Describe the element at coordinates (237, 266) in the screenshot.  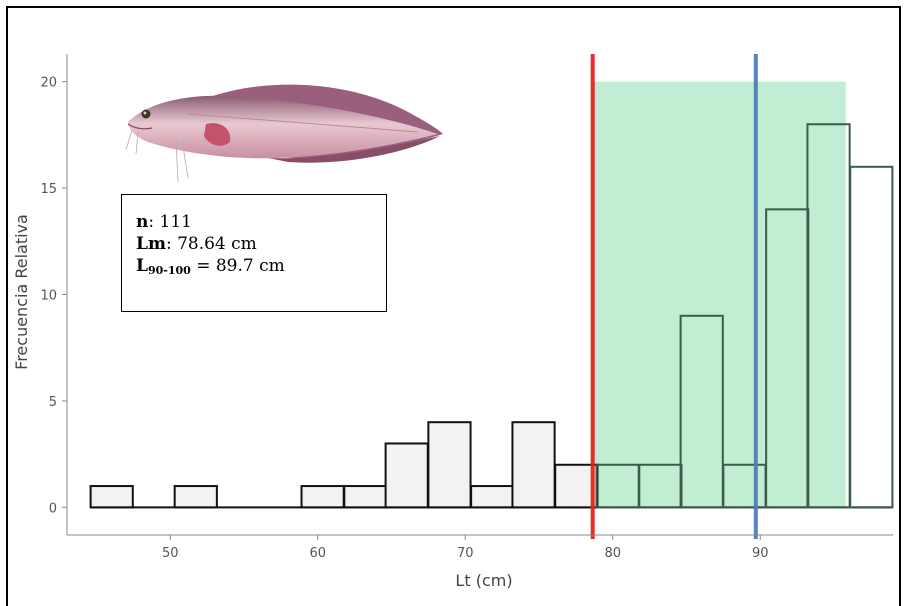
I see `l-value: = 89.7 cm` at that location.